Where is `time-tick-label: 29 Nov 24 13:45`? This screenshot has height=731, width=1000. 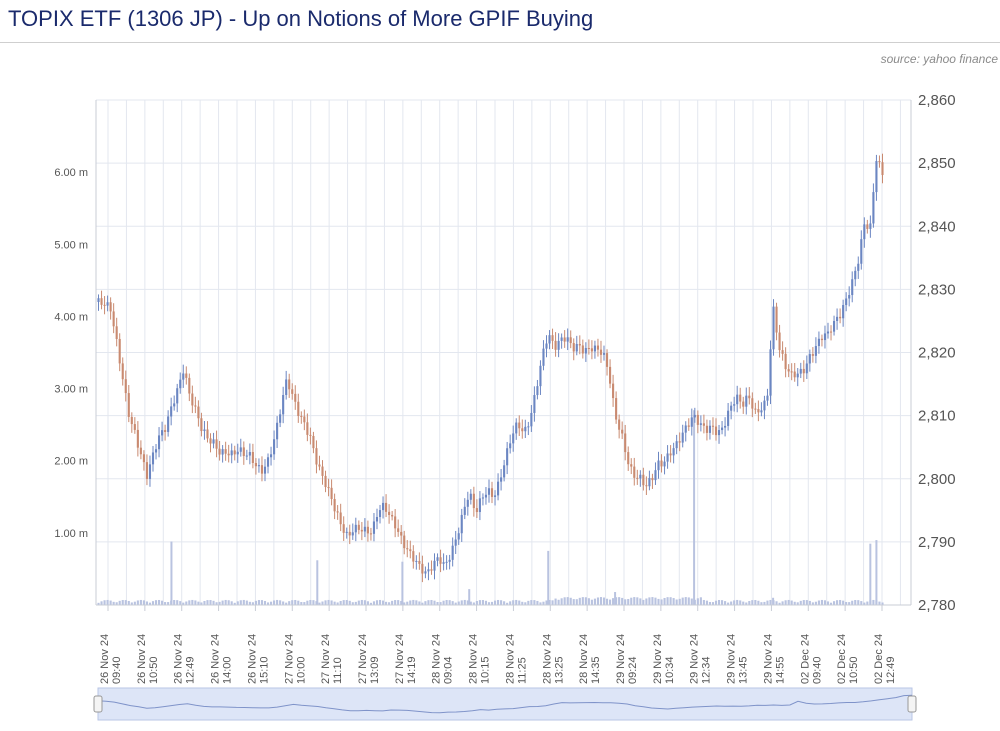 time-tick-label: 29 Nov 24 13:45 is located at coordinates (738, 659).